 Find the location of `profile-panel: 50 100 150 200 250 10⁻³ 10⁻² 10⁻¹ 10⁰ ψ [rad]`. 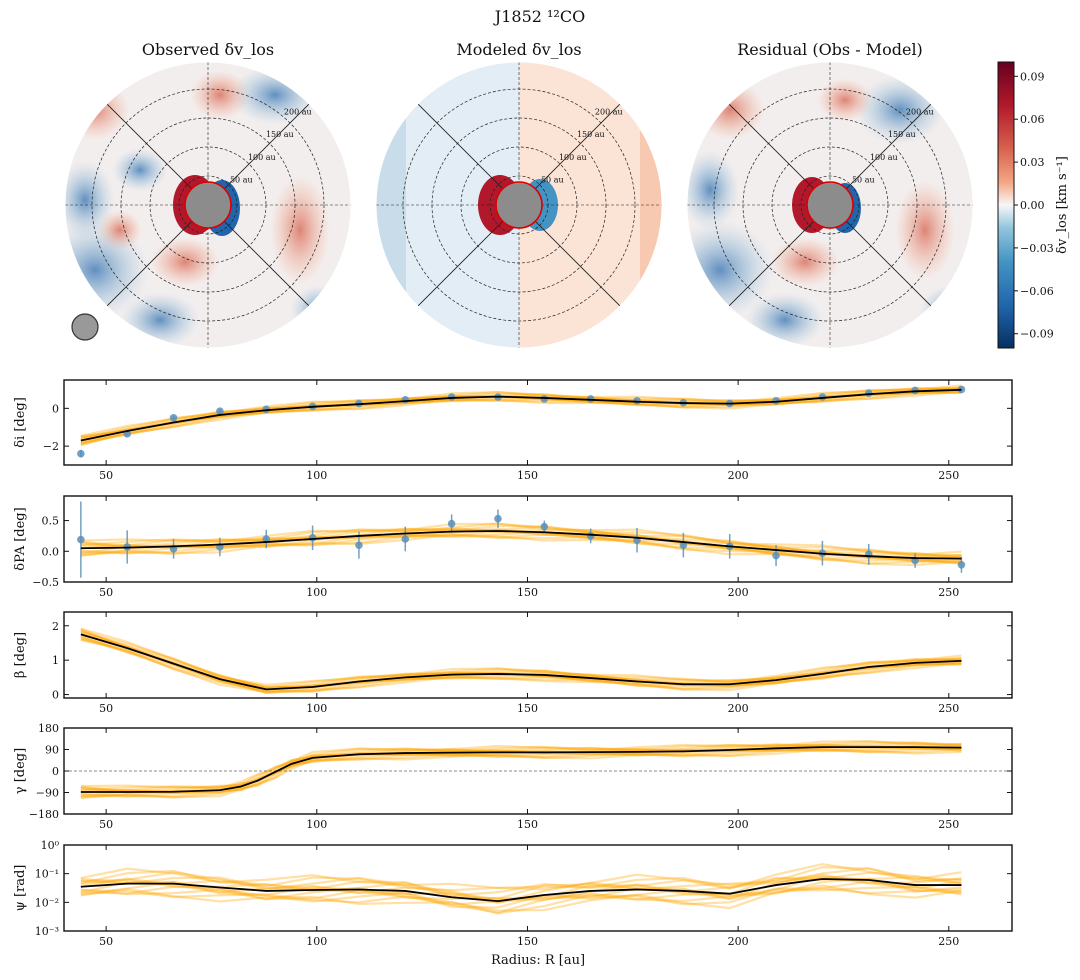

profile-panel: 50 100 150 200 250 10⁻³ 10⁻² 10⁻¹ 10⁰ ψ [rad] is located at coordinates (513, 893).